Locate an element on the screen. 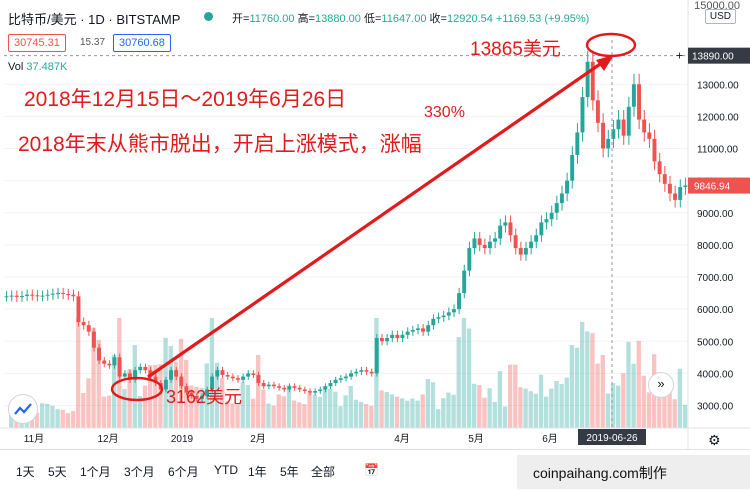 The height and width of the screenshot is (490, 750). range-6m: 6个月 is located at coordinates (183, 472).